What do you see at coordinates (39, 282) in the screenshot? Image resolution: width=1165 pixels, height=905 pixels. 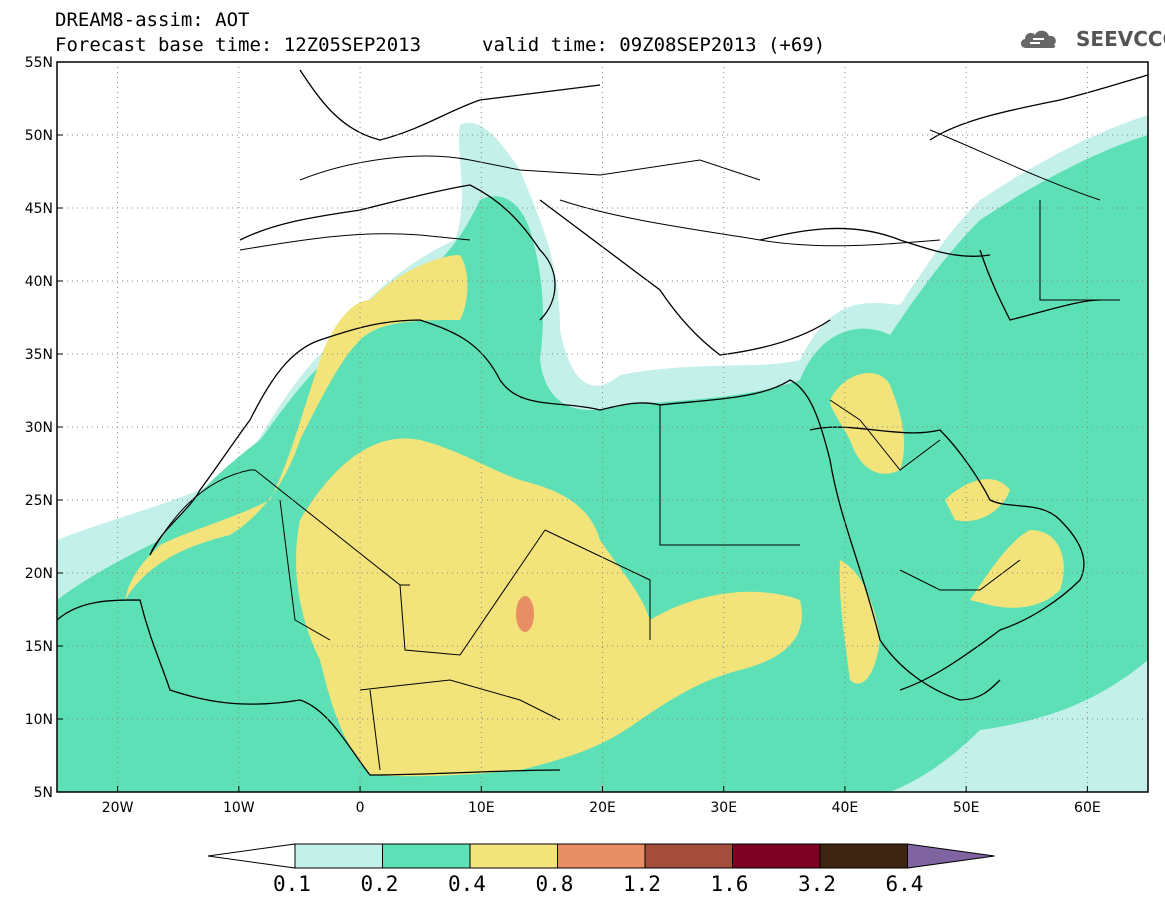 I see `lat-label: 40N` at bounding box center [39, 282].